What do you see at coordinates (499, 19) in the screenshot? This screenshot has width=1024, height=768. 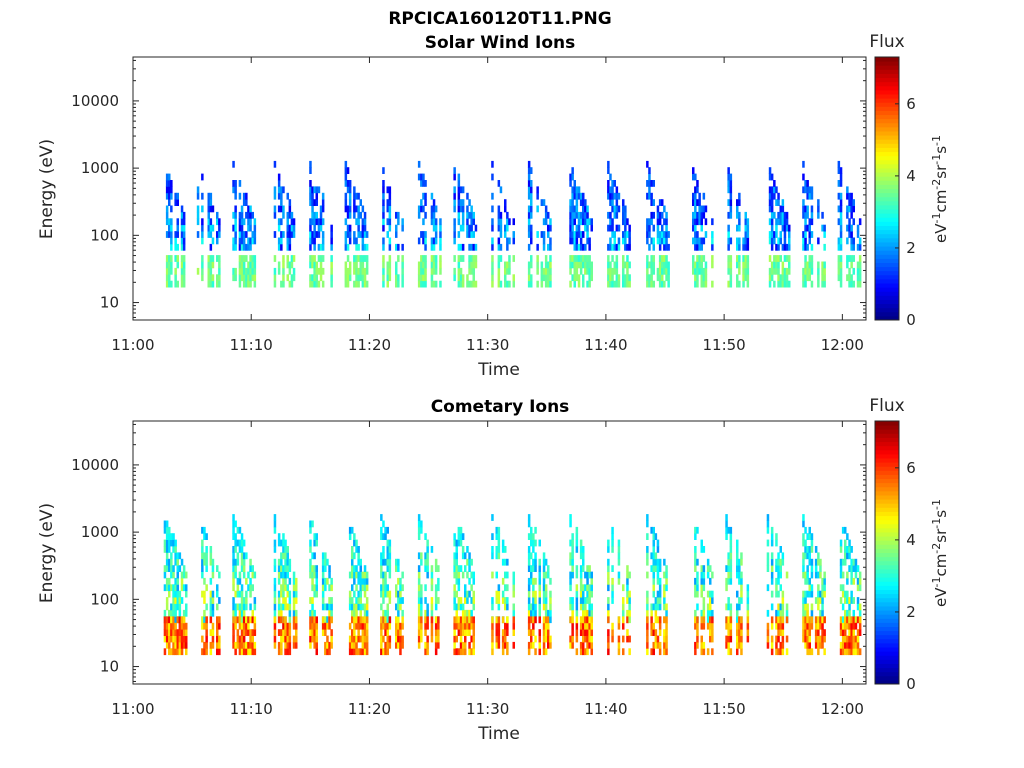 I see `figure-filename: RPCICA160120T11.PNG` at bounding box center [499, 19].